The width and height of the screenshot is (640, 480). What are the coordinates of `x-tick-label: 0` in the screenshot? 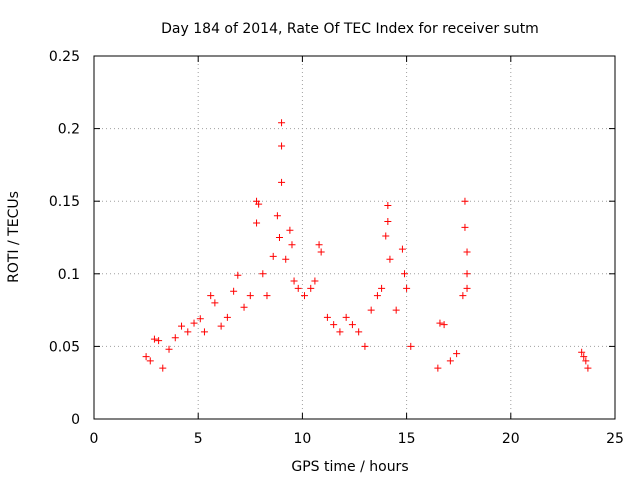 It's located at (94, 439).